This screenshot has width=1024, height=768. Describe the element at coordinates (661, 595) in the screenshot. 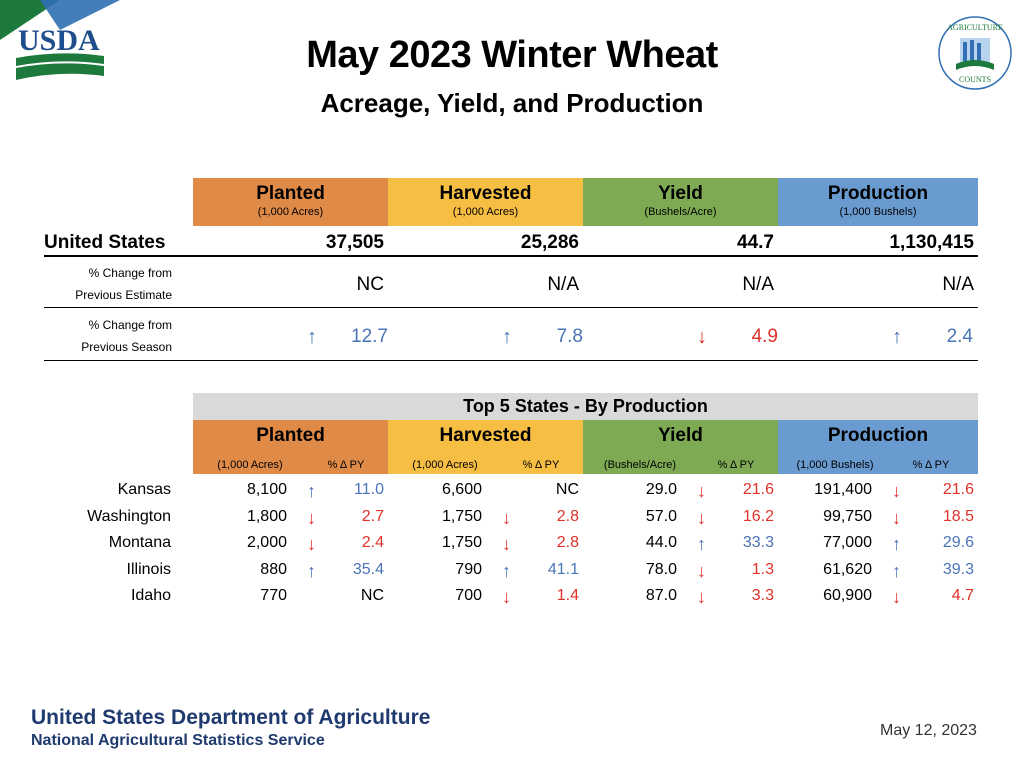

I see `state-value: 87.0` at that location.